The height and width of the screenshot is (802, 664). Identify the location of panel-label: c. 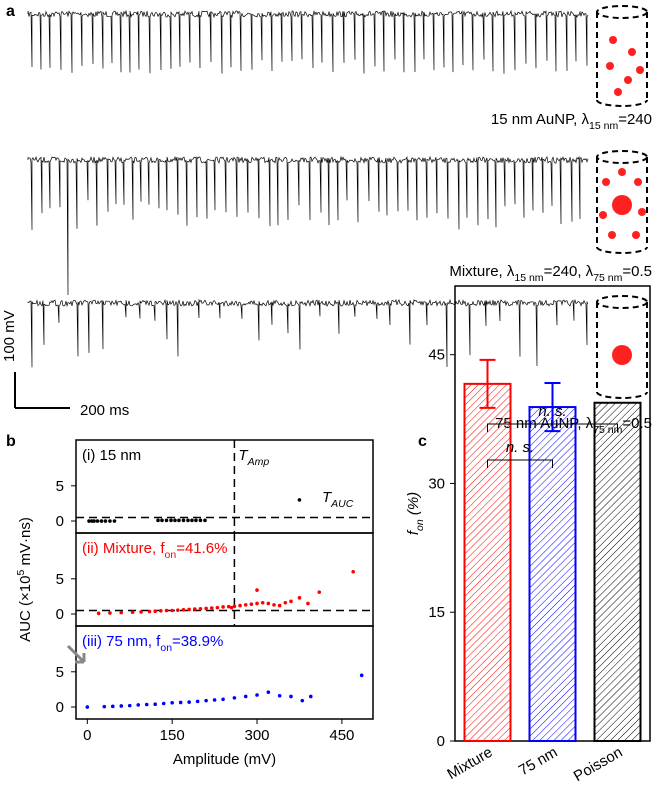
(422, 441).